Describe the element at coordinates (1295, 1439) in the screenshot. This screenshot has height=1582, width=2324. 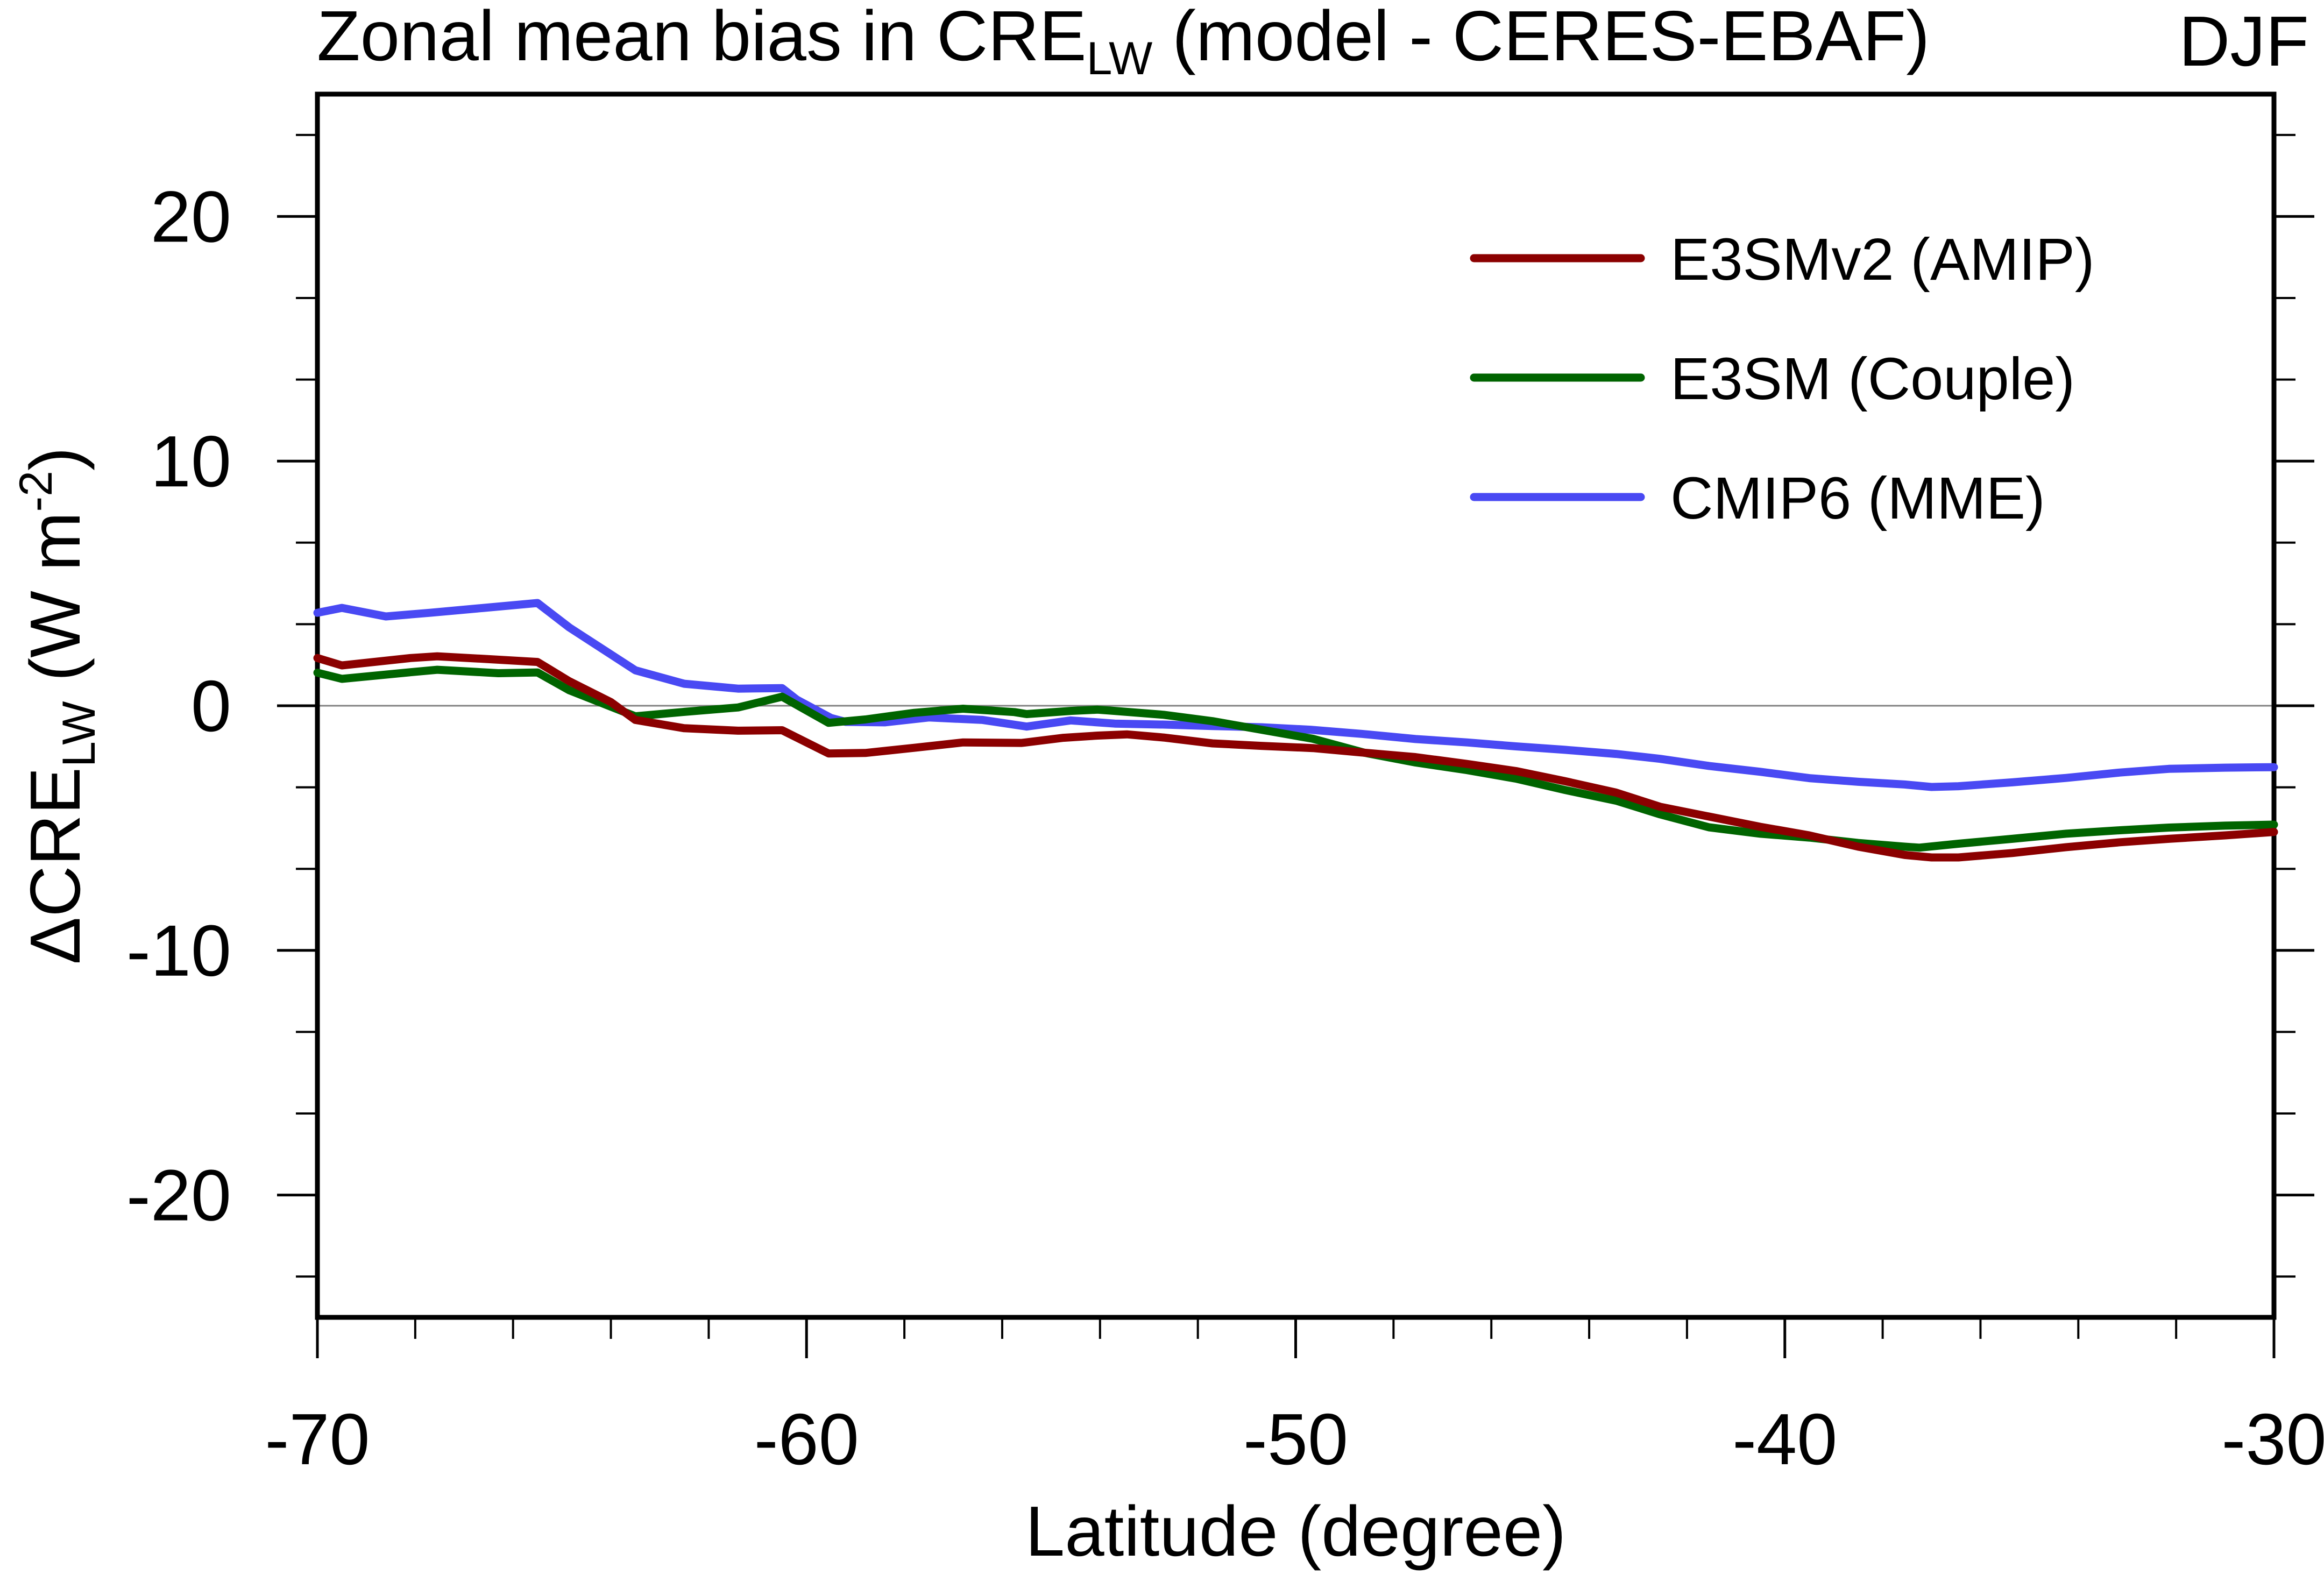
I see `x-tick-label: -50` at that location.